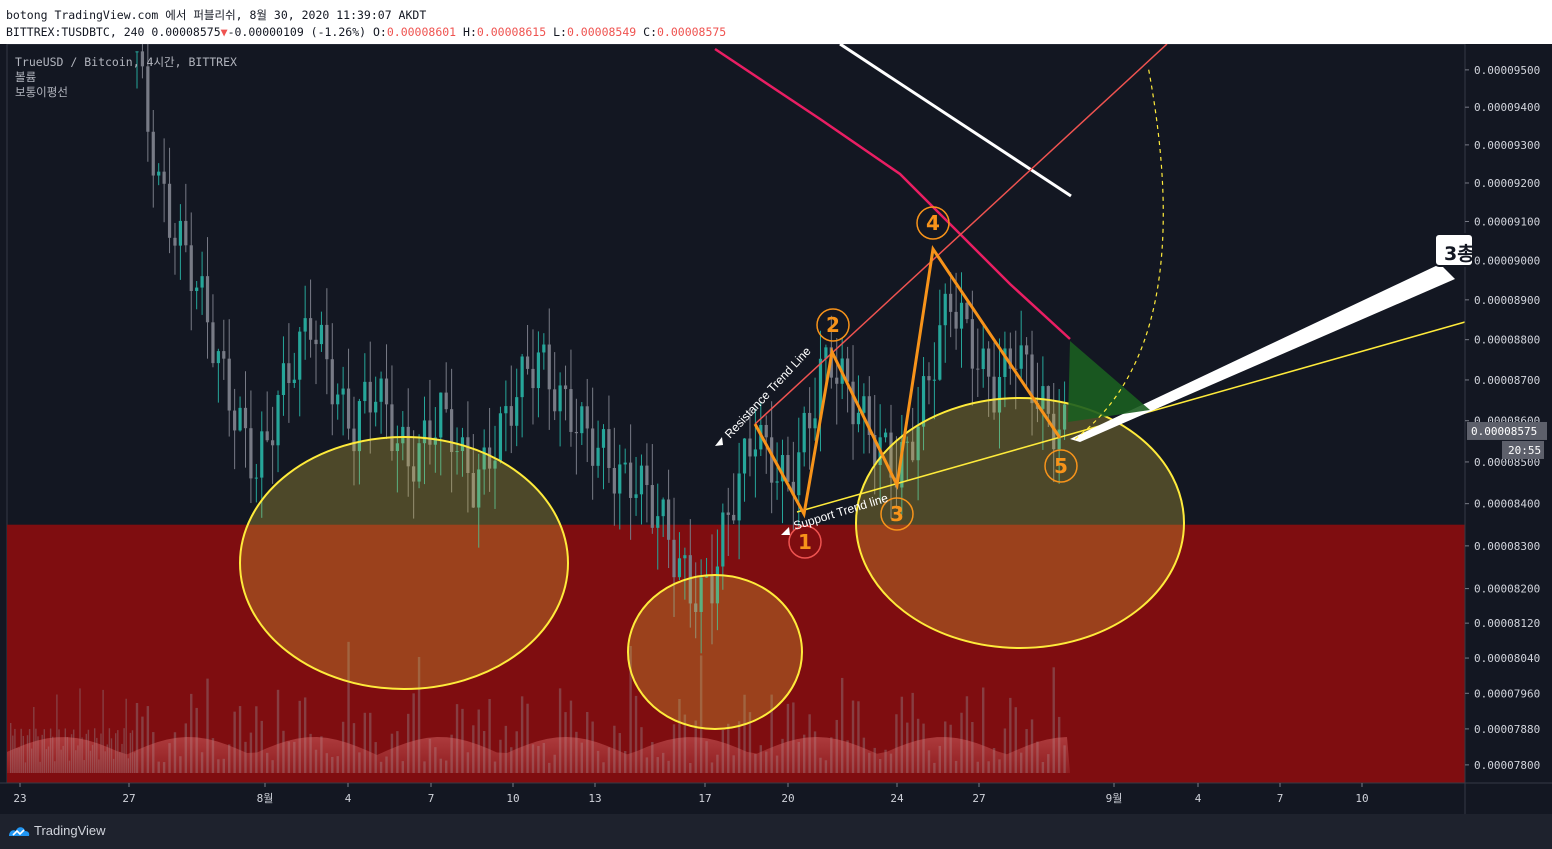 The width and height of the screenshot is (1552, 849). What do you see at coordinates (1504, 431) in the screenshot?
I see `last-price-text: 0.00008575` at bounding box center [1504, 431].